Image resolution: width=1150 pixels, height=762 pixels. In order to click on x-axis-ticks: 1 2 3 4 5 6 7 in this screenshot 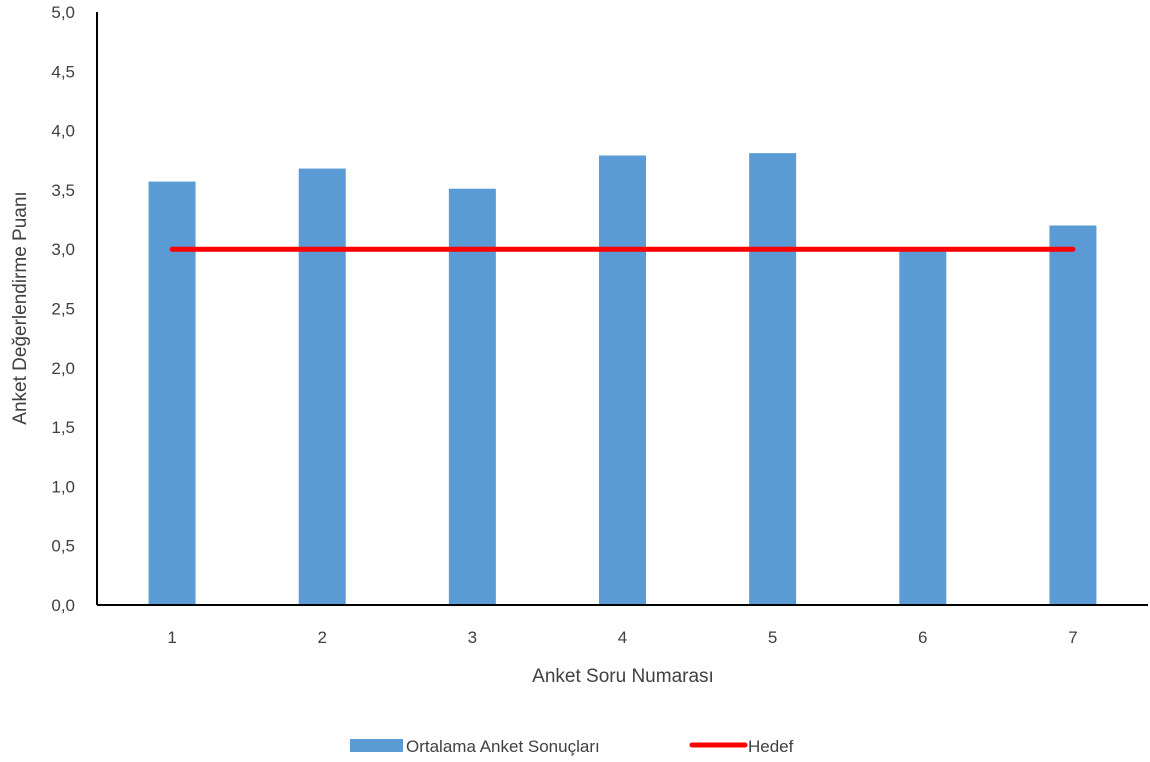, I will do `click(622, 637)`.